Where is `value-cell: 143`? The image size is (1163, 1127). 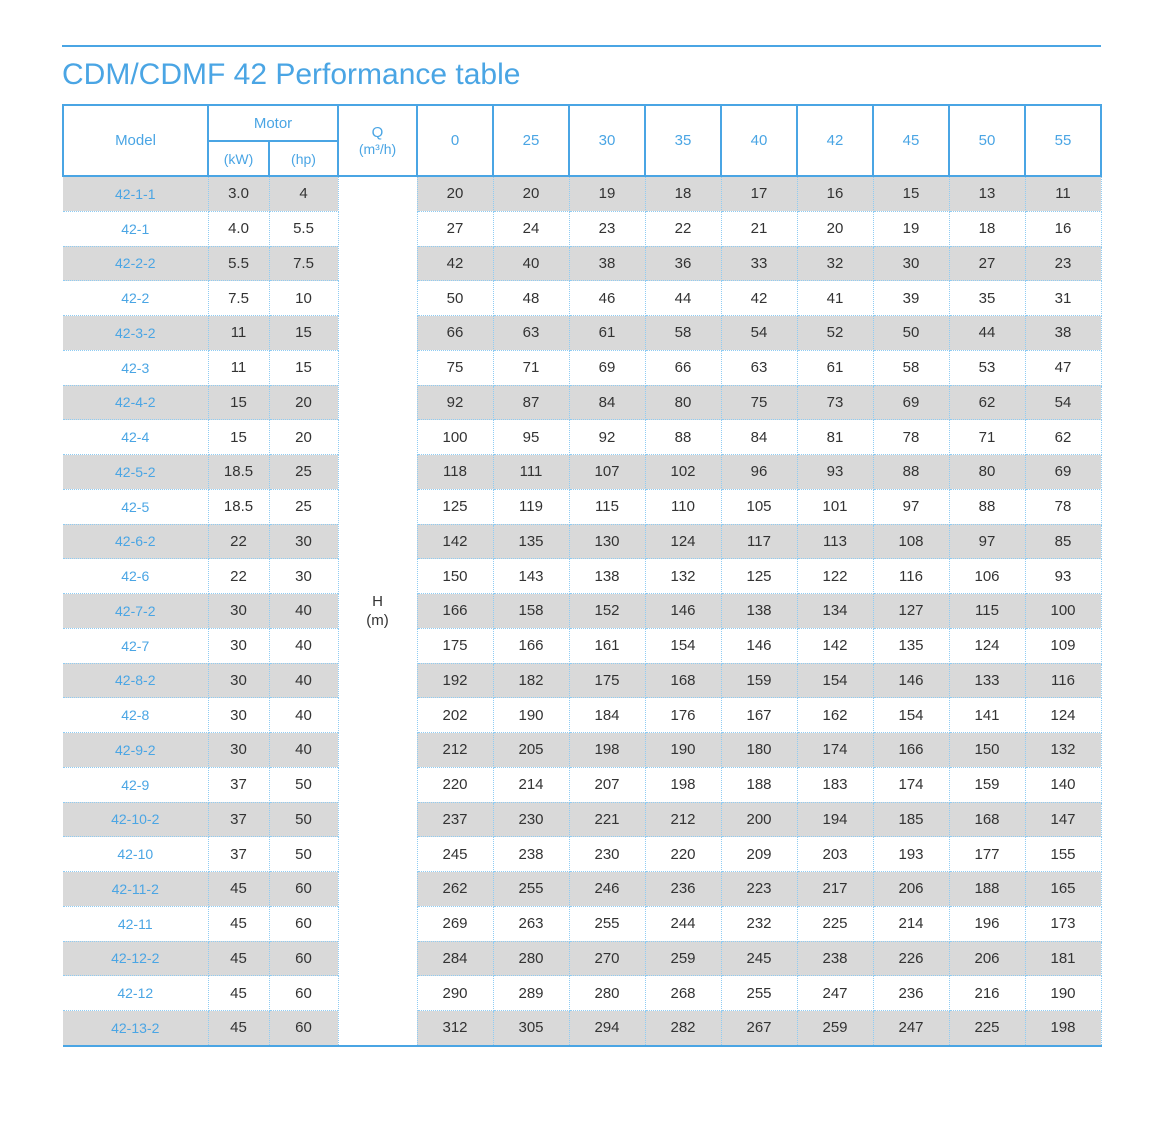
value-cell: 143 is located at coordinates (531, 576).